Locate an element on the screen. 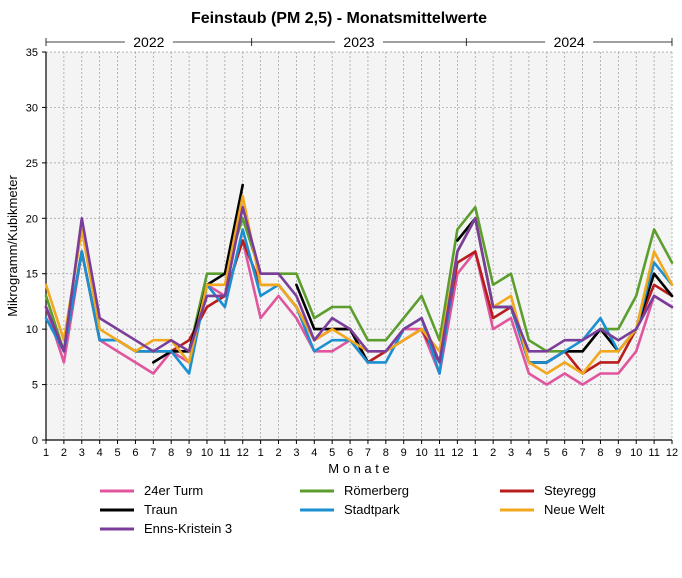  legend-label-traun: Traun is located at coordinates (160, 509).